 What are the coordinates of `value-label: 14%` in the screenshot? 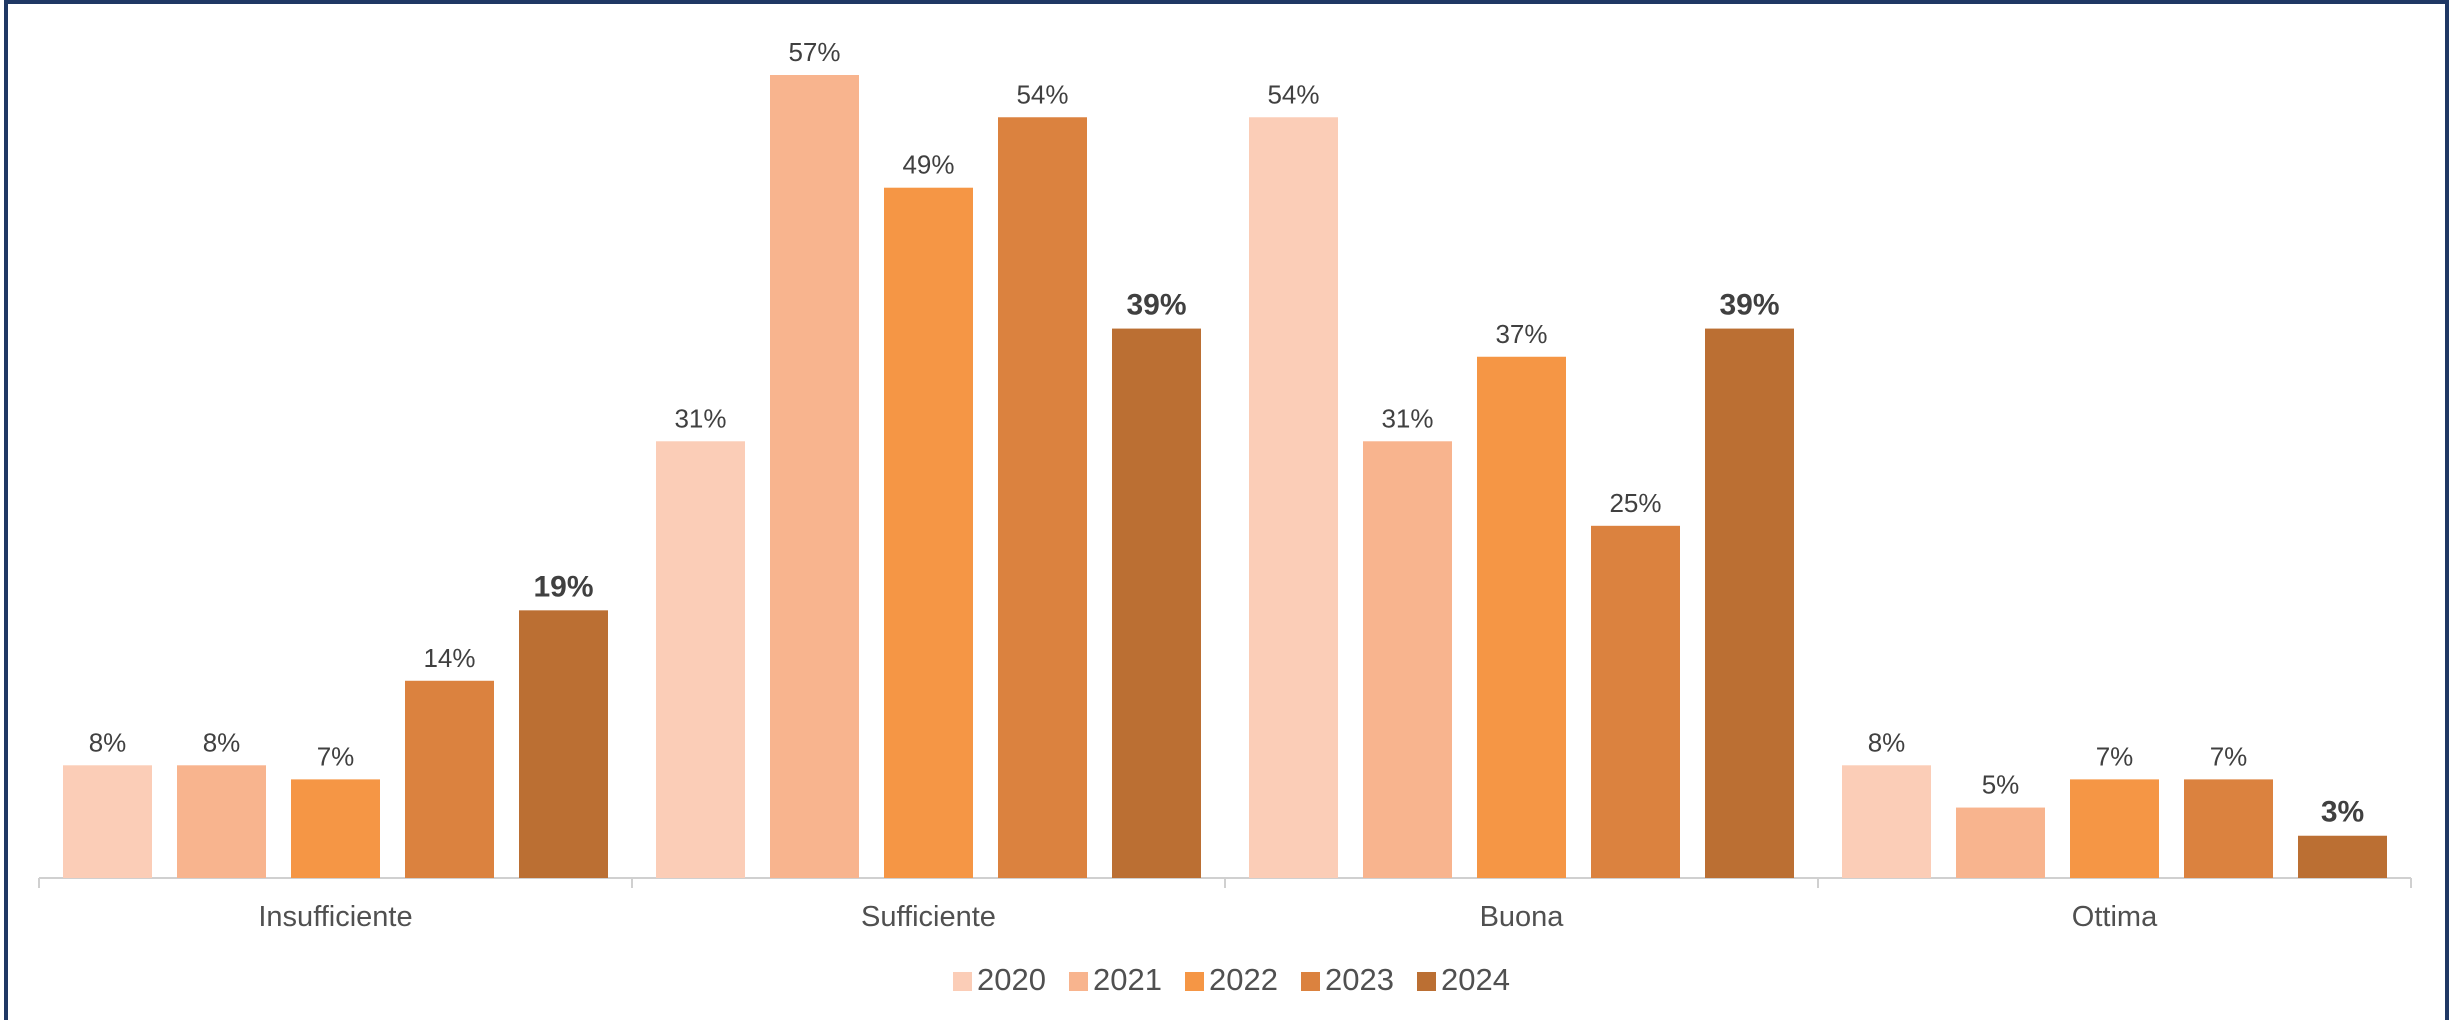 It's located at (449, 658).